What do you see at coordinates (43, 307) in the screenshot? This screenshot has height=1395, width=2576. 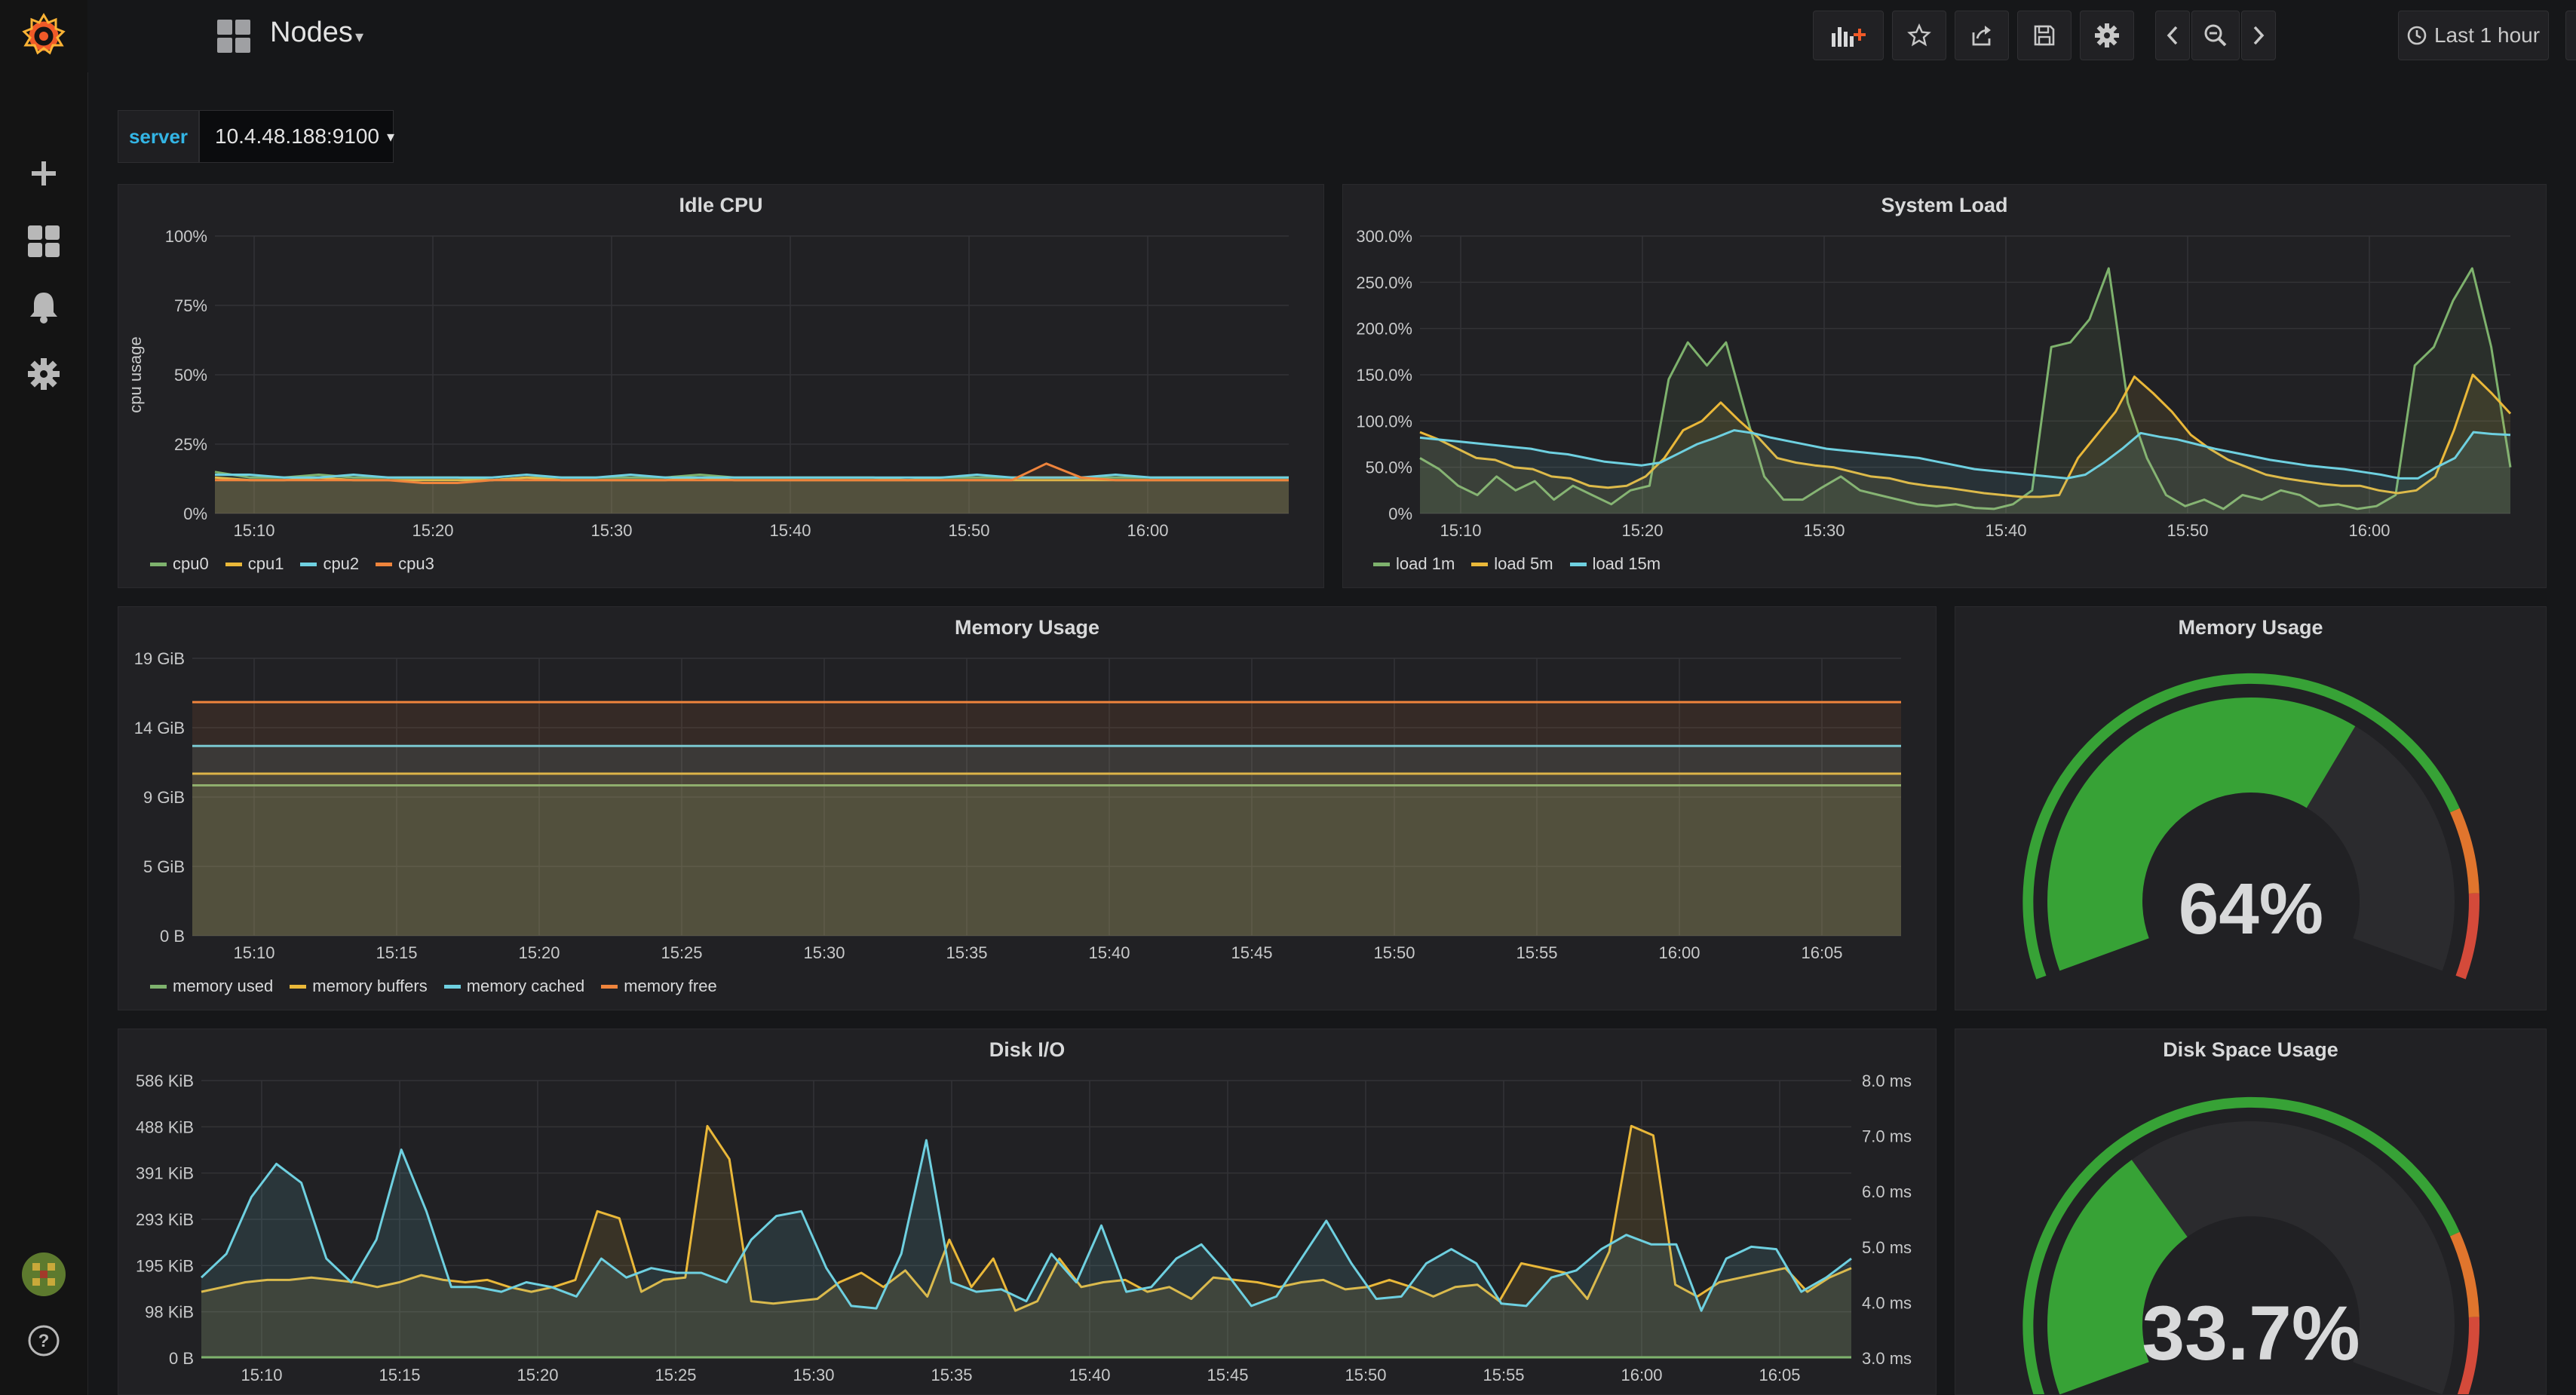 I see `bell-icon` at bounding box center [43, 307].